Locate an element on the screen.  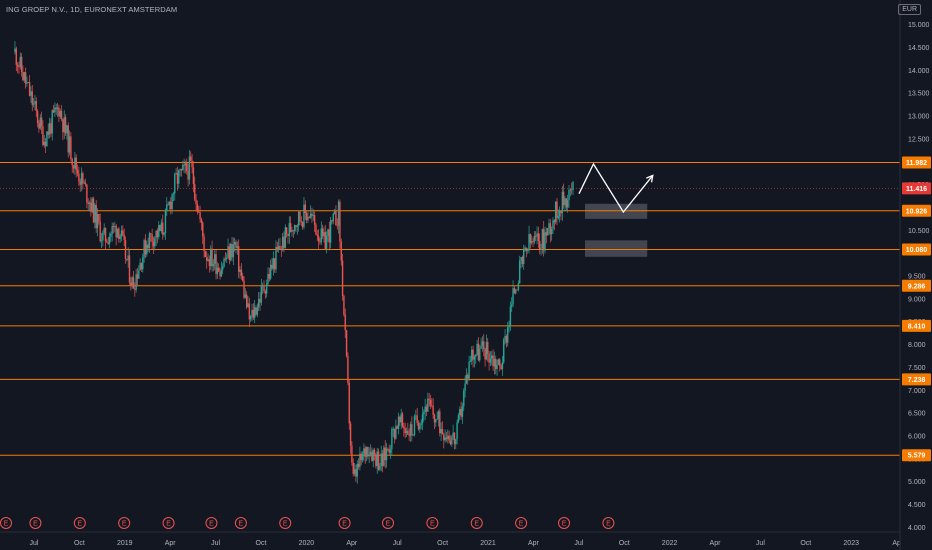
projection-line is located at coordinates (616, 188).